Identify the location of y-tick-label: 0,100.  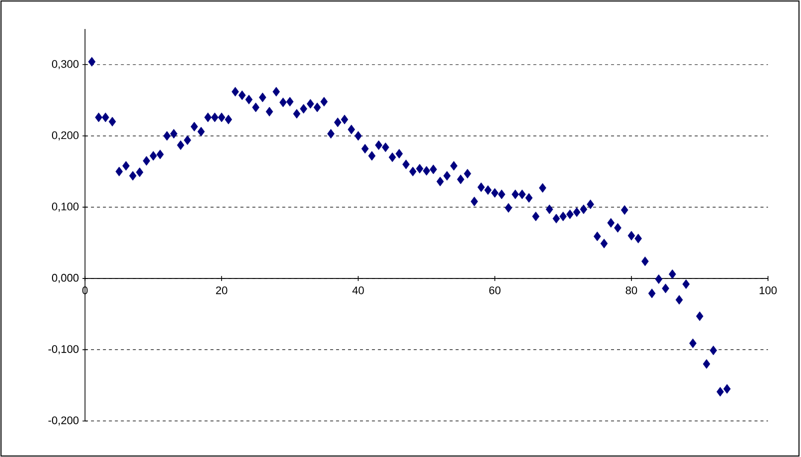
(65, 207).